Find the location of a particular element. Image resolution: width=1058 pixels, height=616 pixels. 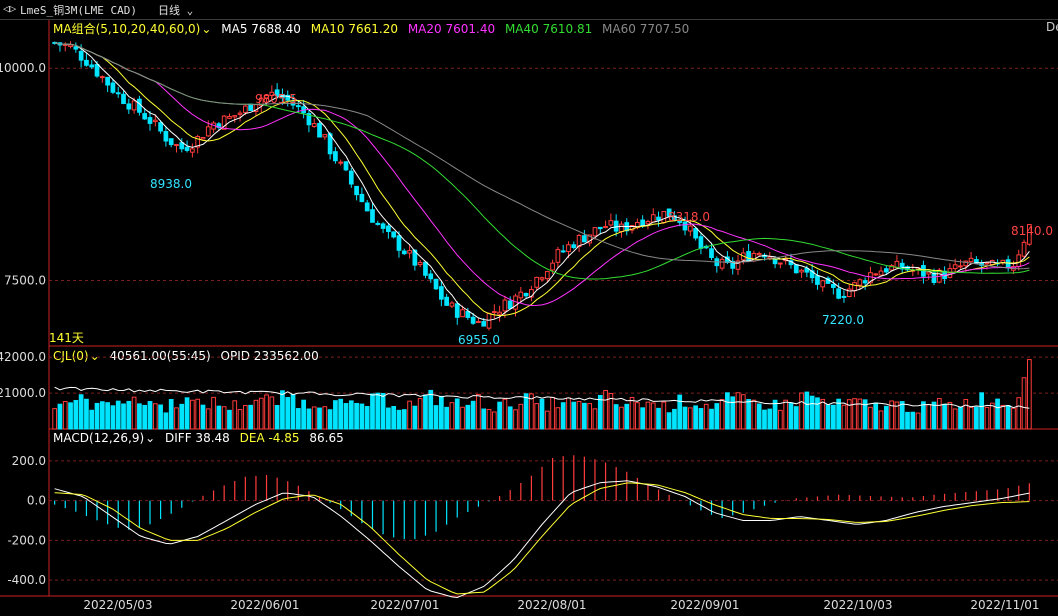

macd-indicator-name: MACD(12,26,9) is located at coordinates (99, 438).